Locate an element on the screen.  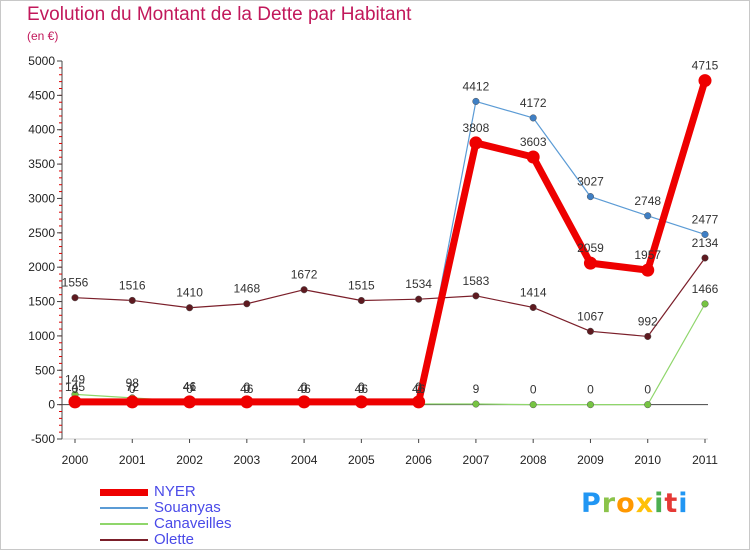
data-label-olette: 1515 is located at coordinates (361, 286).